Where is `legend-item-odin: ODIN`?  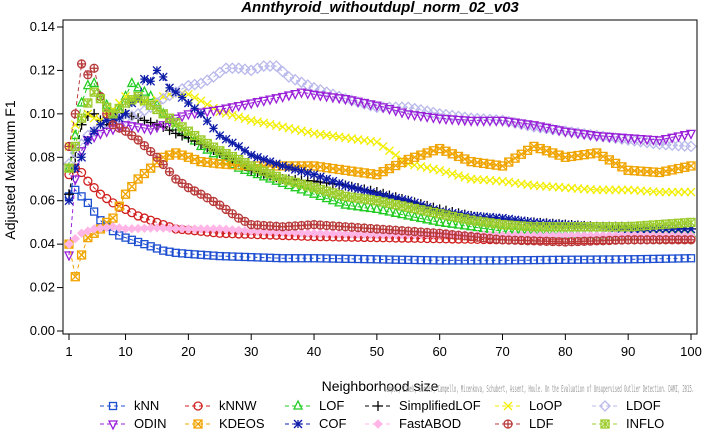
legend-item-odin: ODIN is located at coordinates (133, 423).